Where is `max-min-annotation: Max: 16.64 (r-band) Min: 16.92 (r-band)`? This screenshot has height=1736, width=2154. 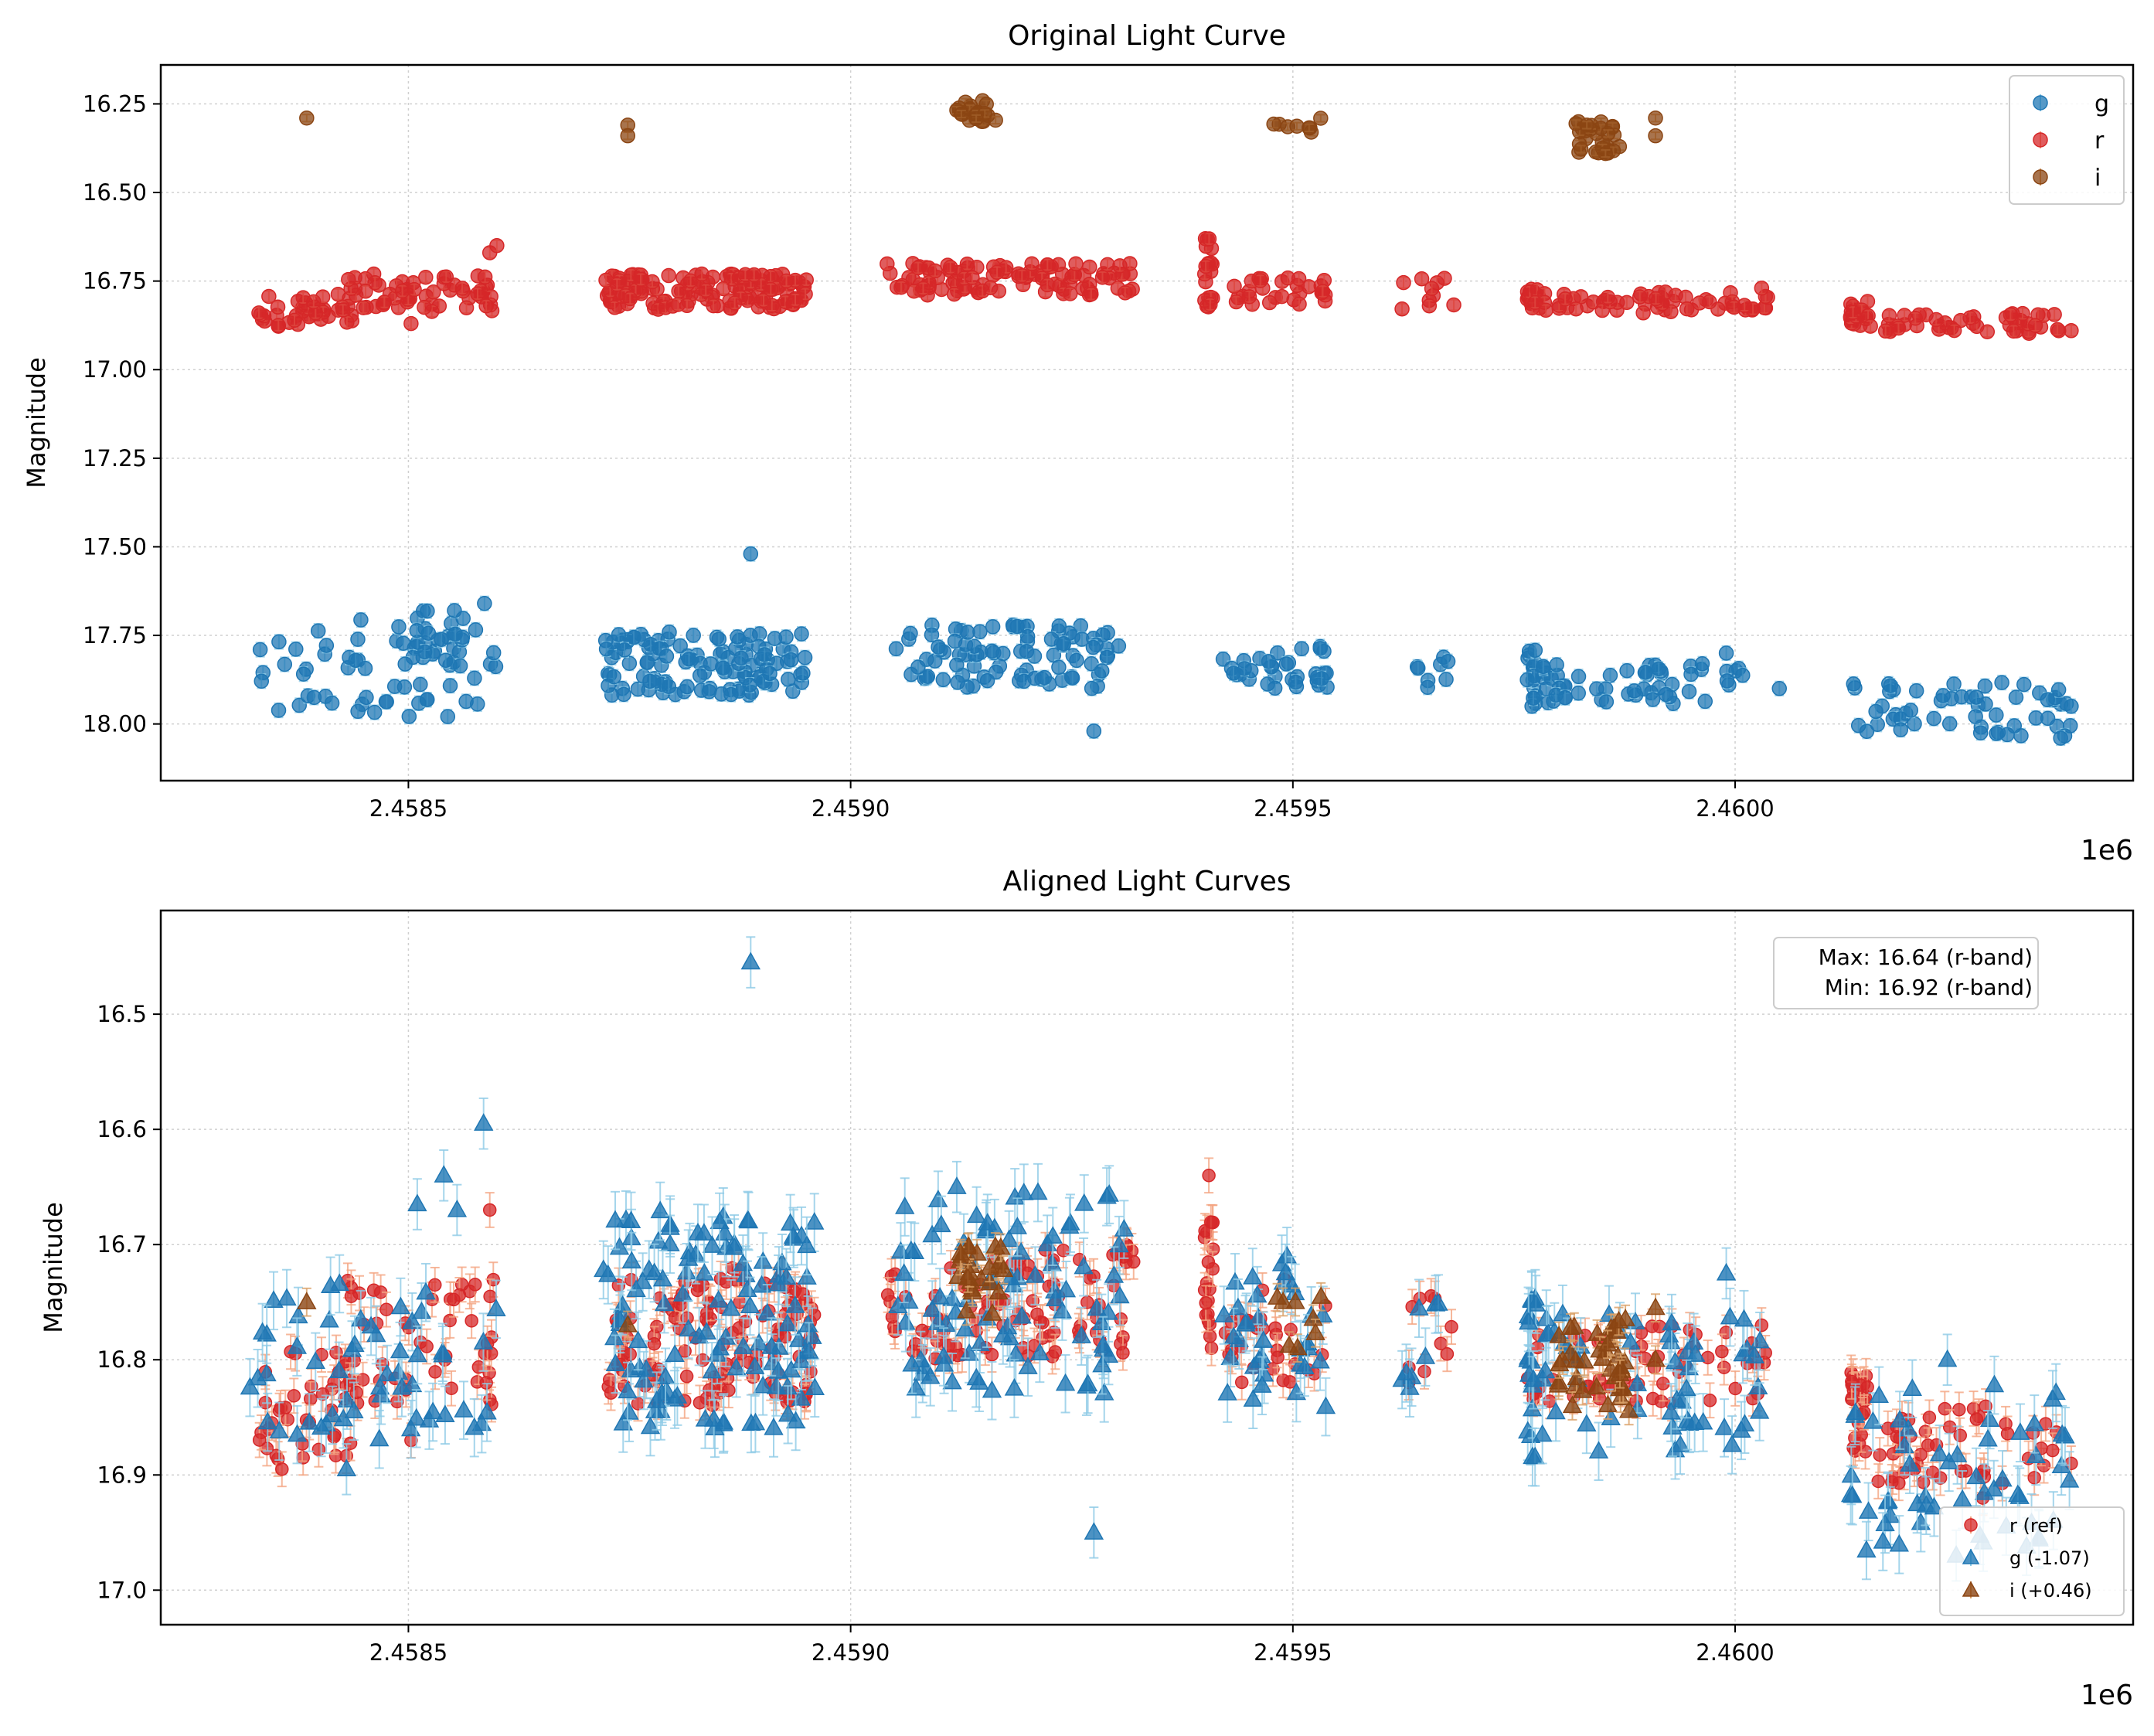 max-min-annotation: Max: 16.64 (r-band) Min: 16.92 (r-band) is located at coordinates (1906, 973).